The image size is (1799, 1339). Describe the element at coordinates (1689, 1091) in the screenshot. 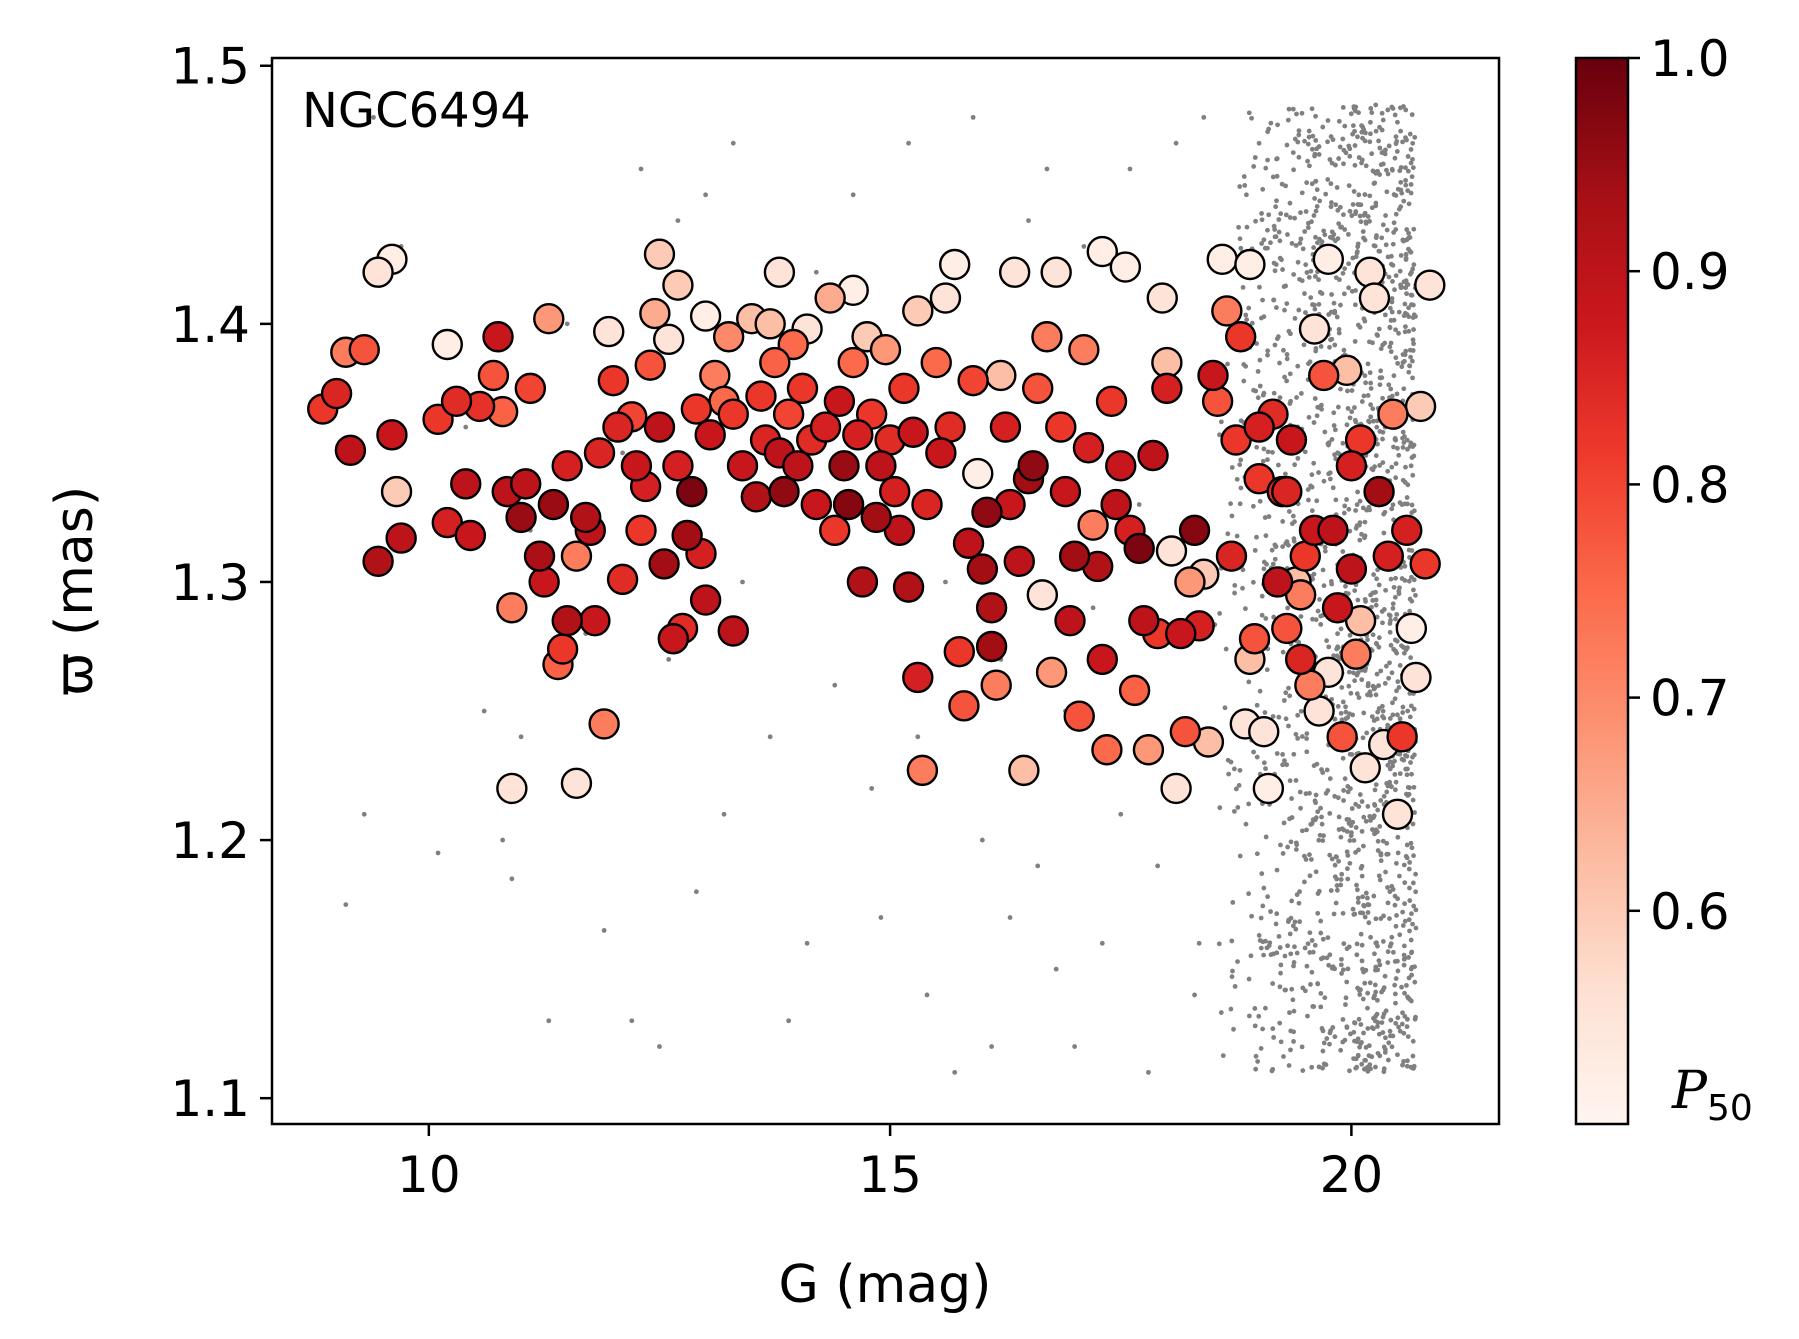

I see `colorbar-label-main: P` at that location.